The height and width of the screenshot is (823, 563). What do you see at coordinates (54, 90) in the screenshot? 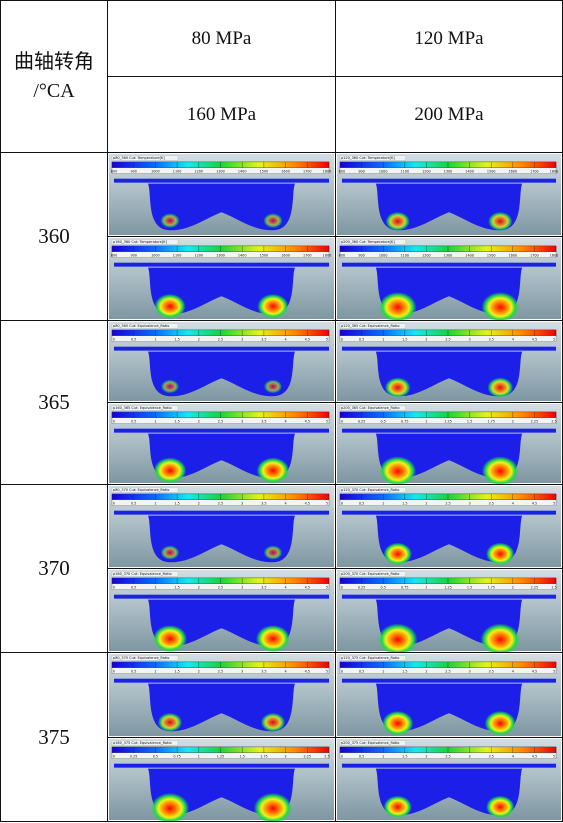
I see `crank-angle-unit: /°CA` at bounding box center [54, 90].